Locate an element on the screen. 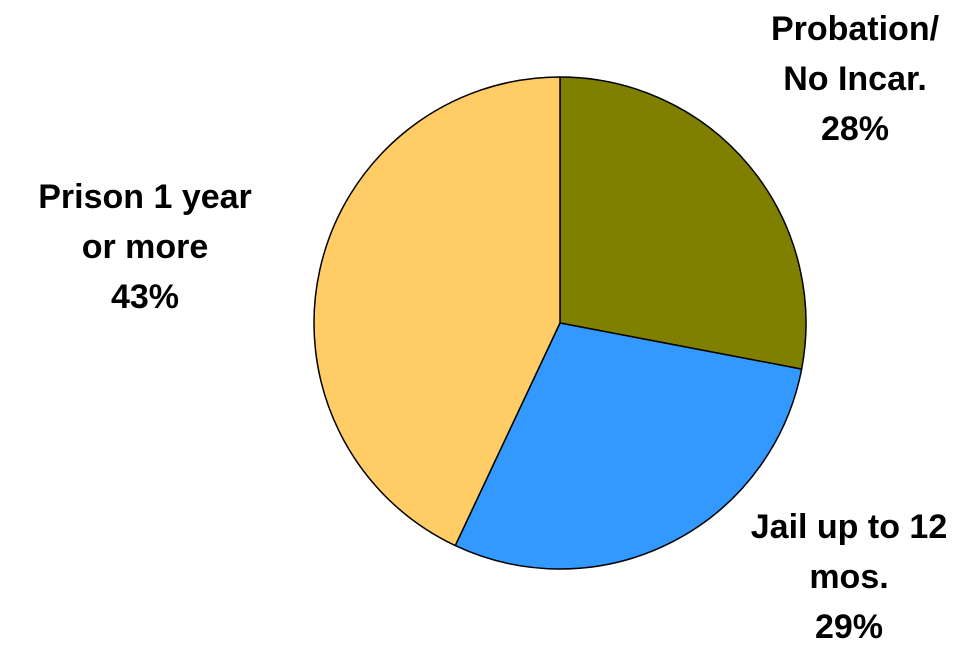 The image size is (980, 652). slice-value-probation: 28% is located at coordinates (855, 129).